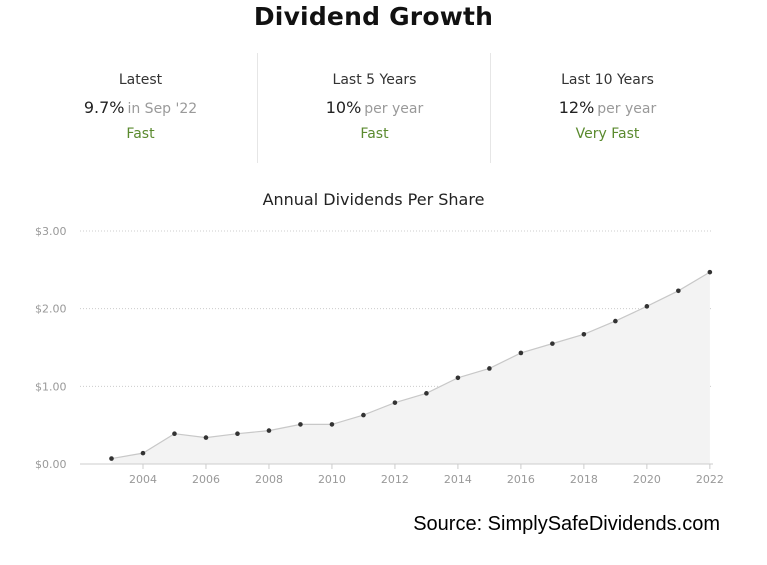  What do you see at coordinates (710, 479) in the screenshot?
I see `x-tick-label: 2022` at bounding box center [710, 479].